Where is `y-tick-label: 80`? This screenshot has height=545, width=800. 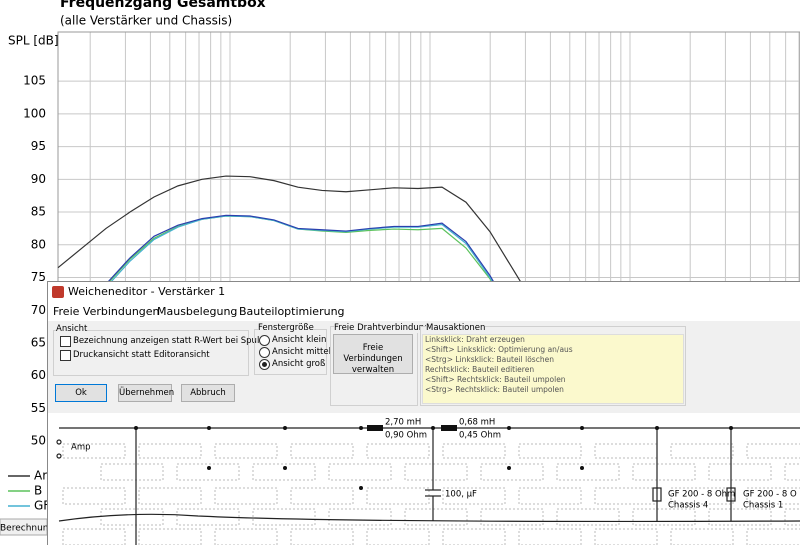
y-tick-label: 80 is located at coordinates (38, 244).